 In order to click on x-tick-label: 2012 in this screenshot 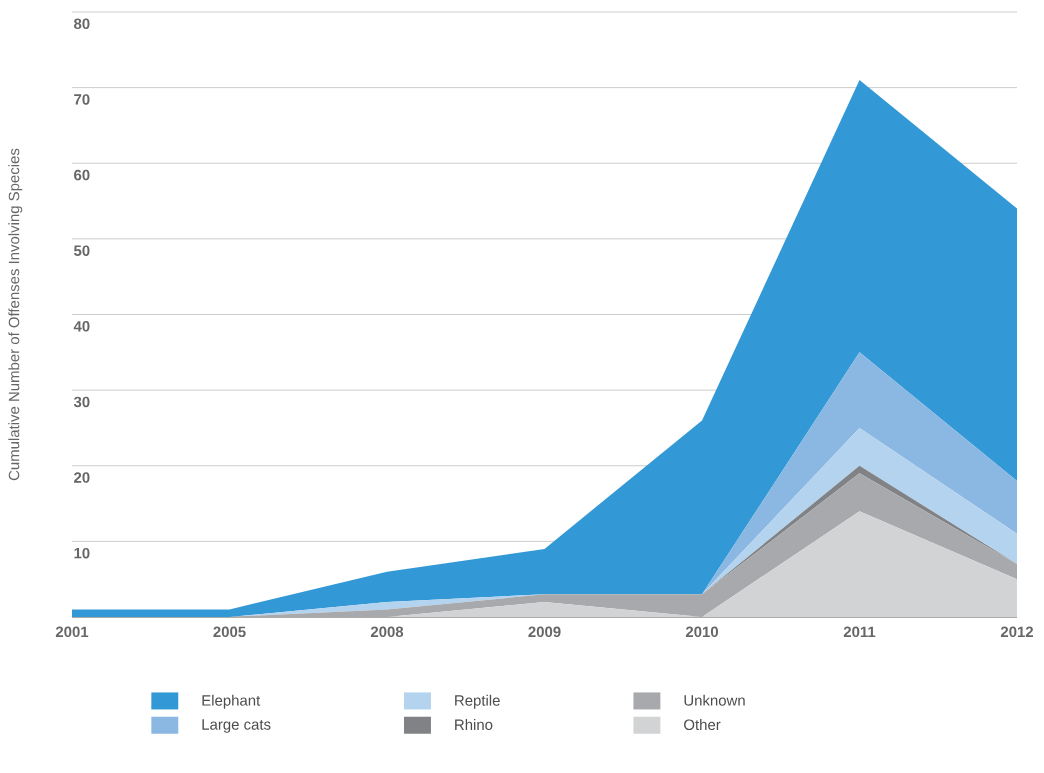, I will do `click(1017, 632)`.